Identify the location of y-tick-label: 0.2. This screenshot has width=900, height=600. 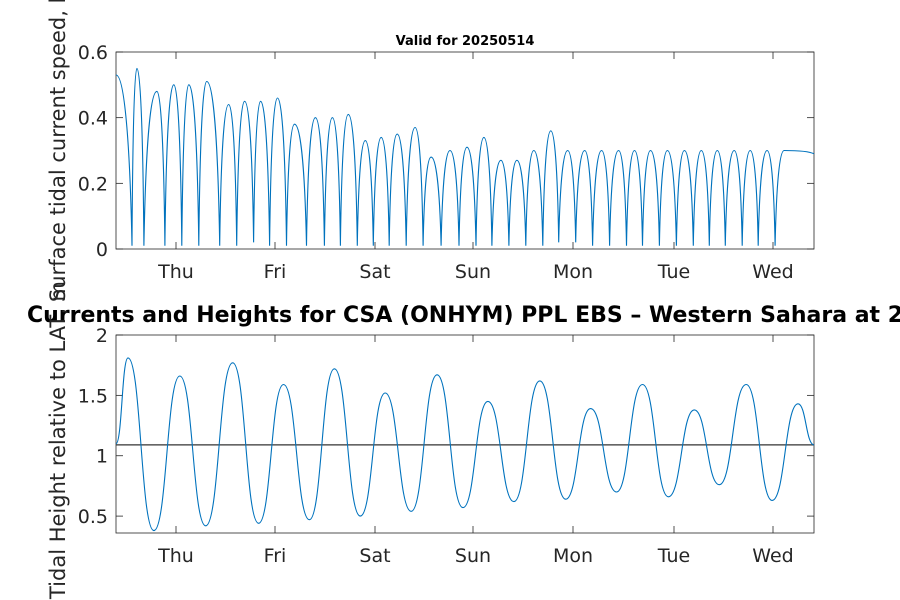
(93, 184).